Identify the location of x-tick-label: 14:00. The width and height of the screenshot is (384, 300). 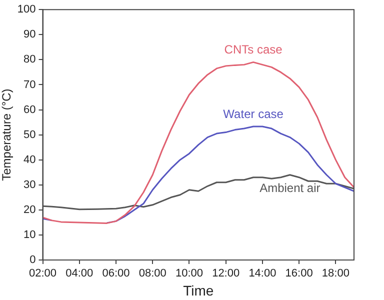
(262, 274).